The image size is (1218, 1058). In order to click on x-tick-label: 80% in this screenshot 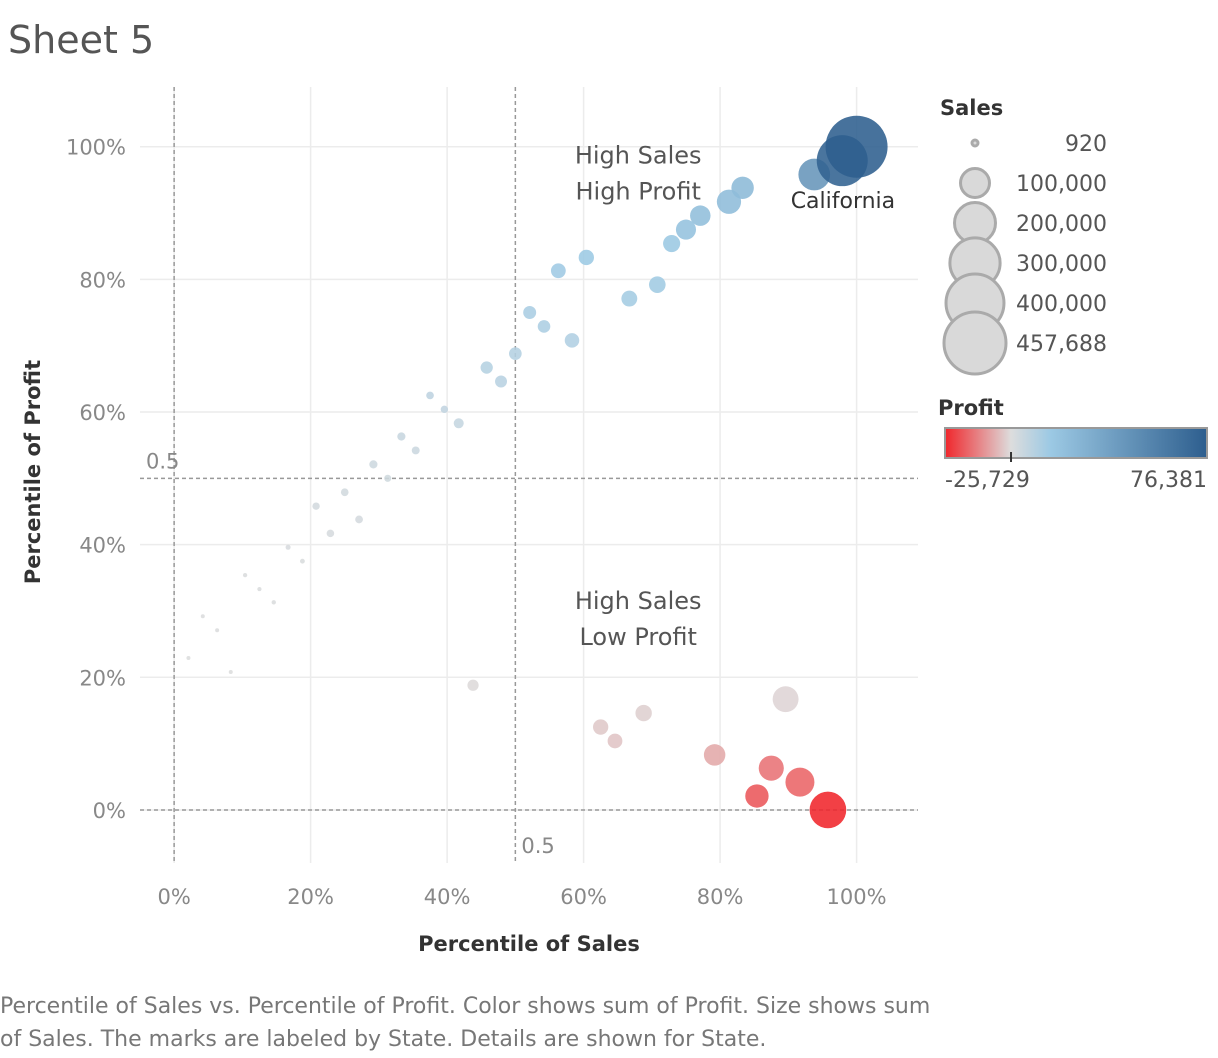, I will do `click(720, 897)`.